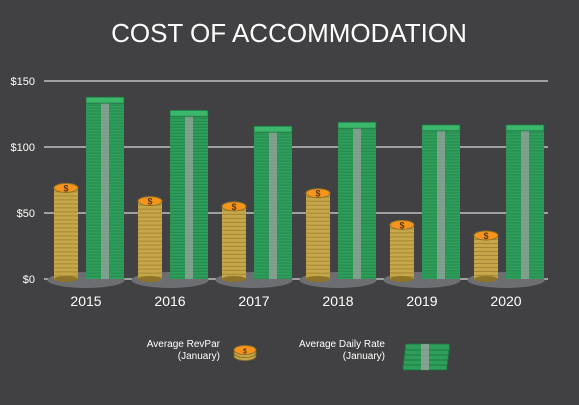  I want to click on x-tick-label: 2017, so click(253, 301).